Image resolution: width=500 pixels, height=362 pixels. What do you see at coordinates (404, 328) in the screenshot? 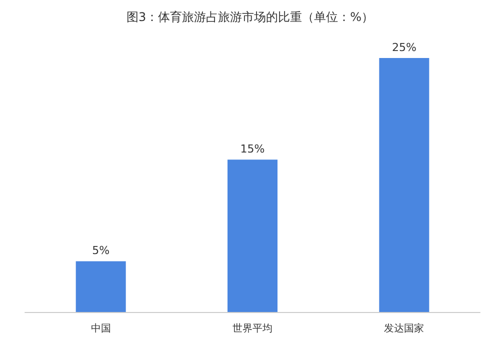
I see `x-tick-label: 发达国家` at bounding box center [404, 328].